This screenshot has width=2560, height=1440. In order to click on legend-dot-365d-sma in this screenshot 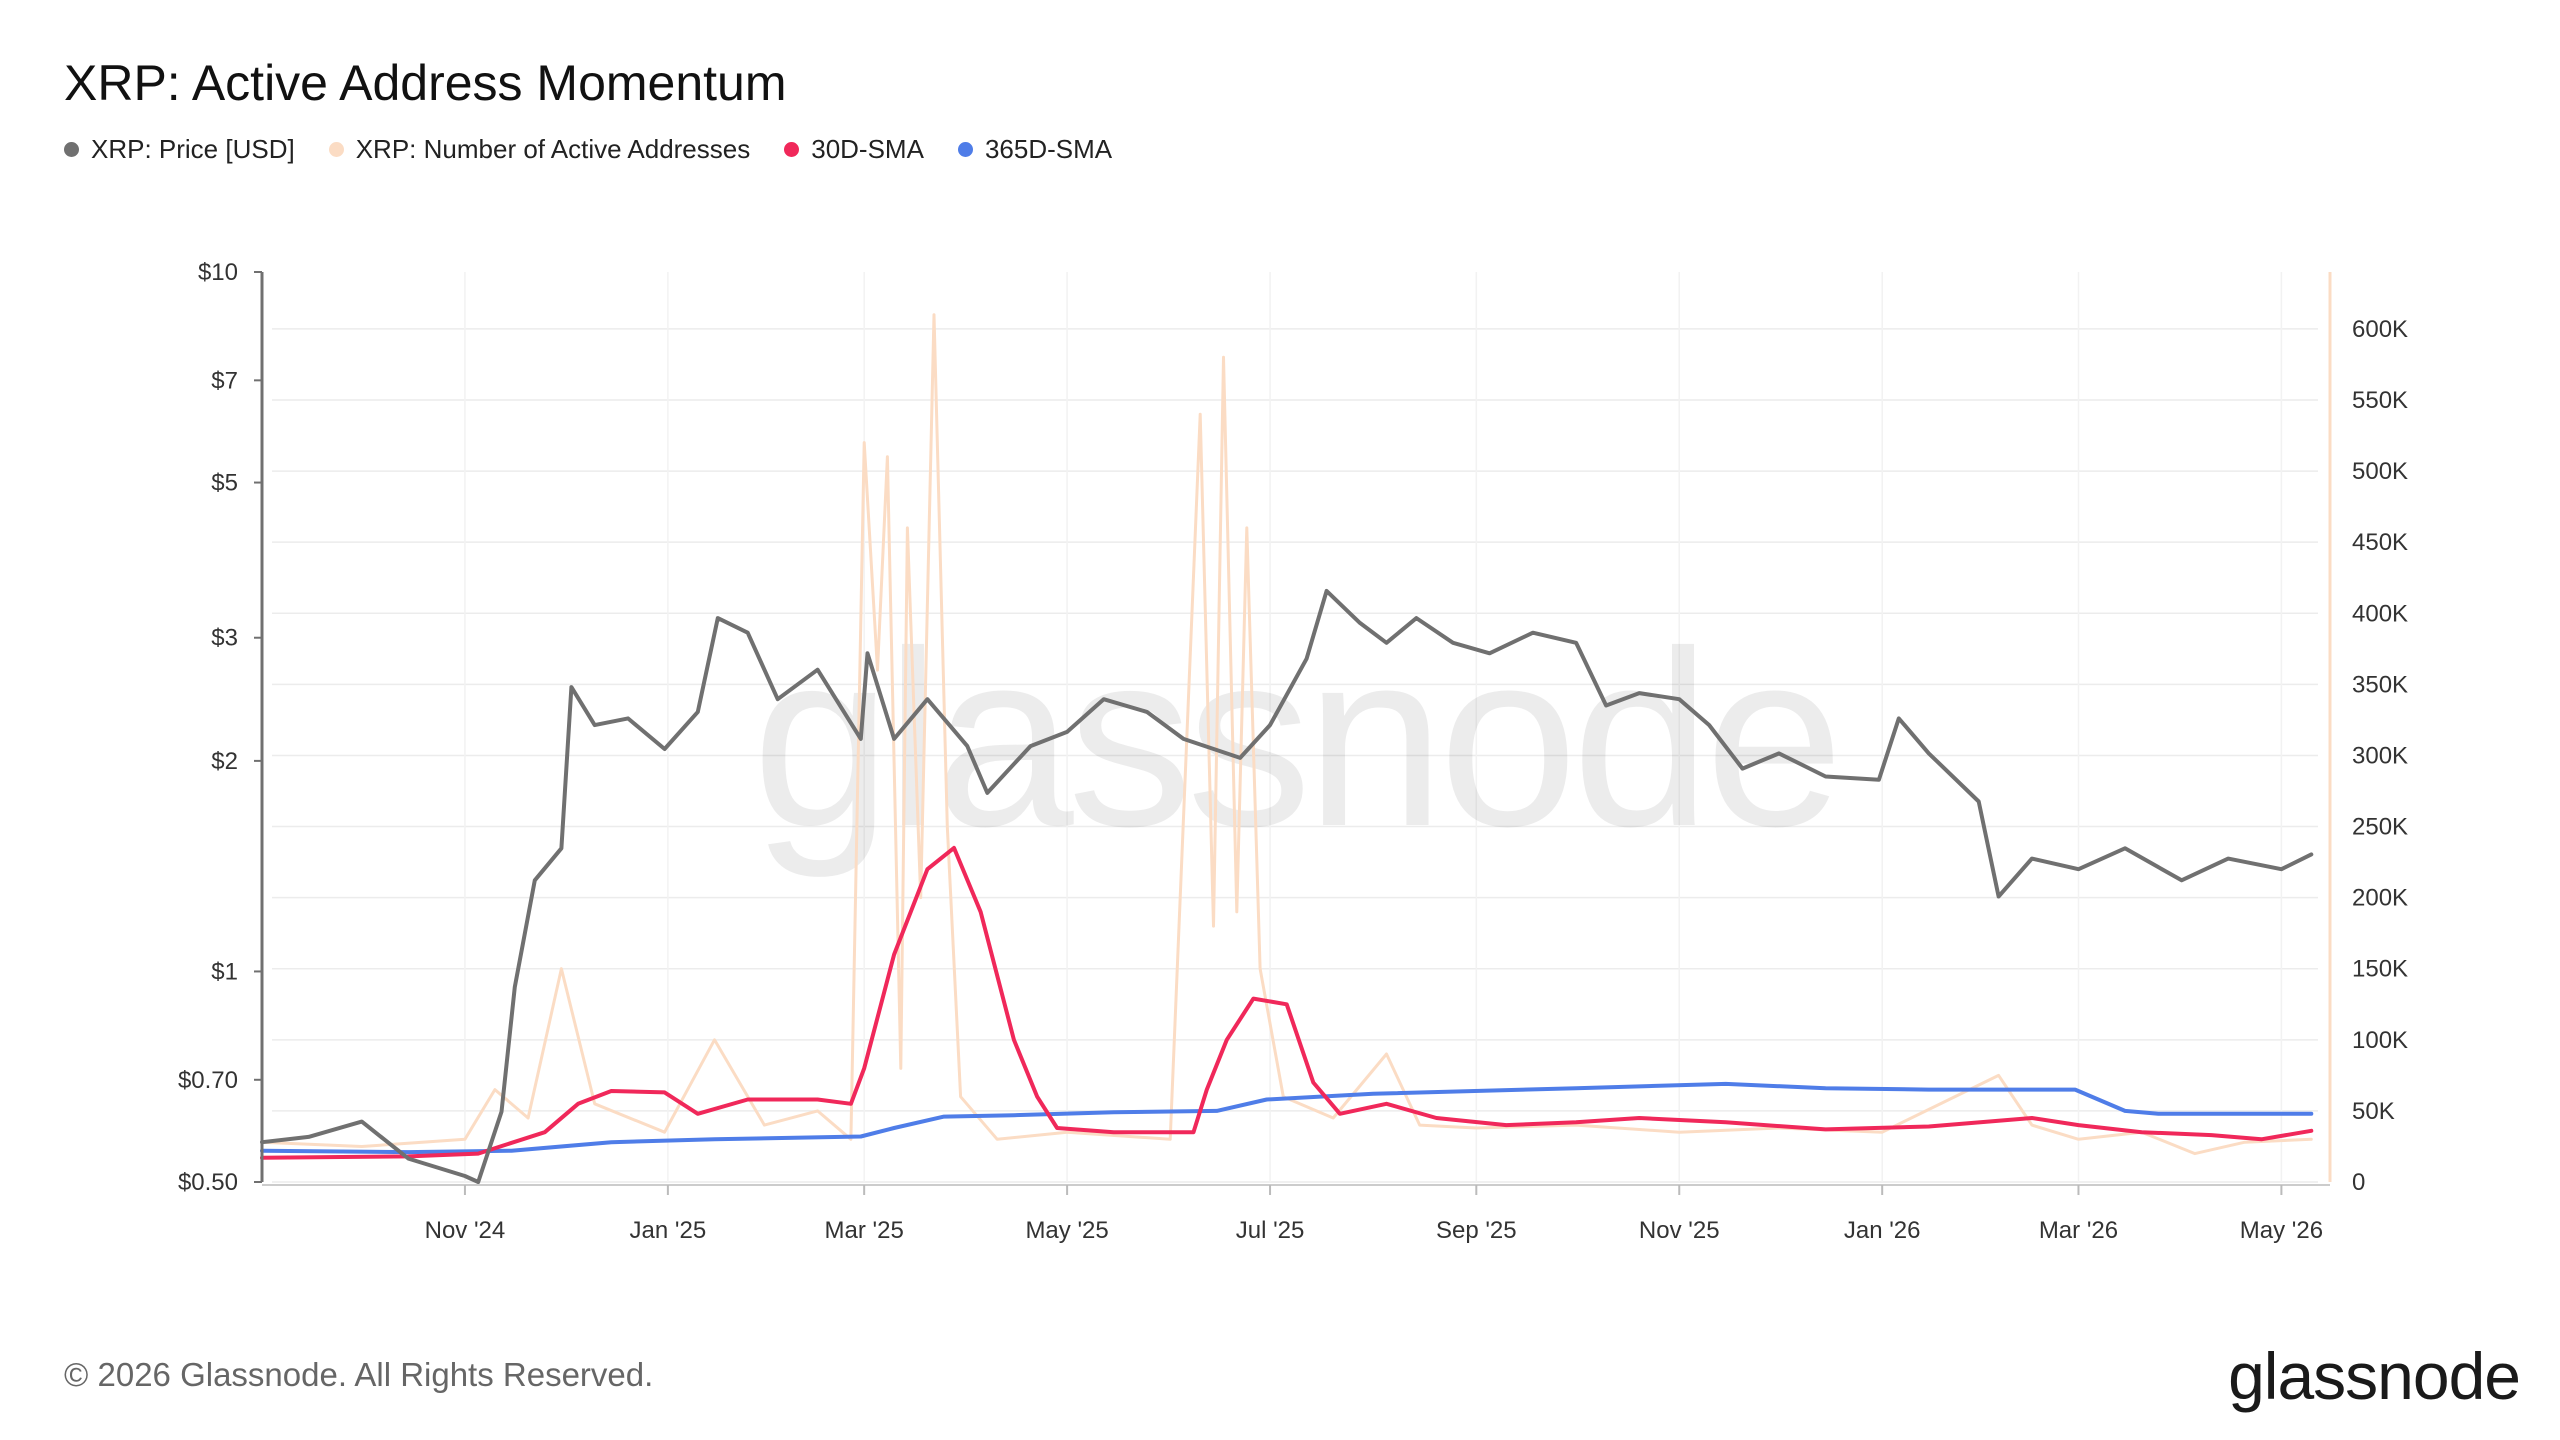, I will do `click(965, 149)`.